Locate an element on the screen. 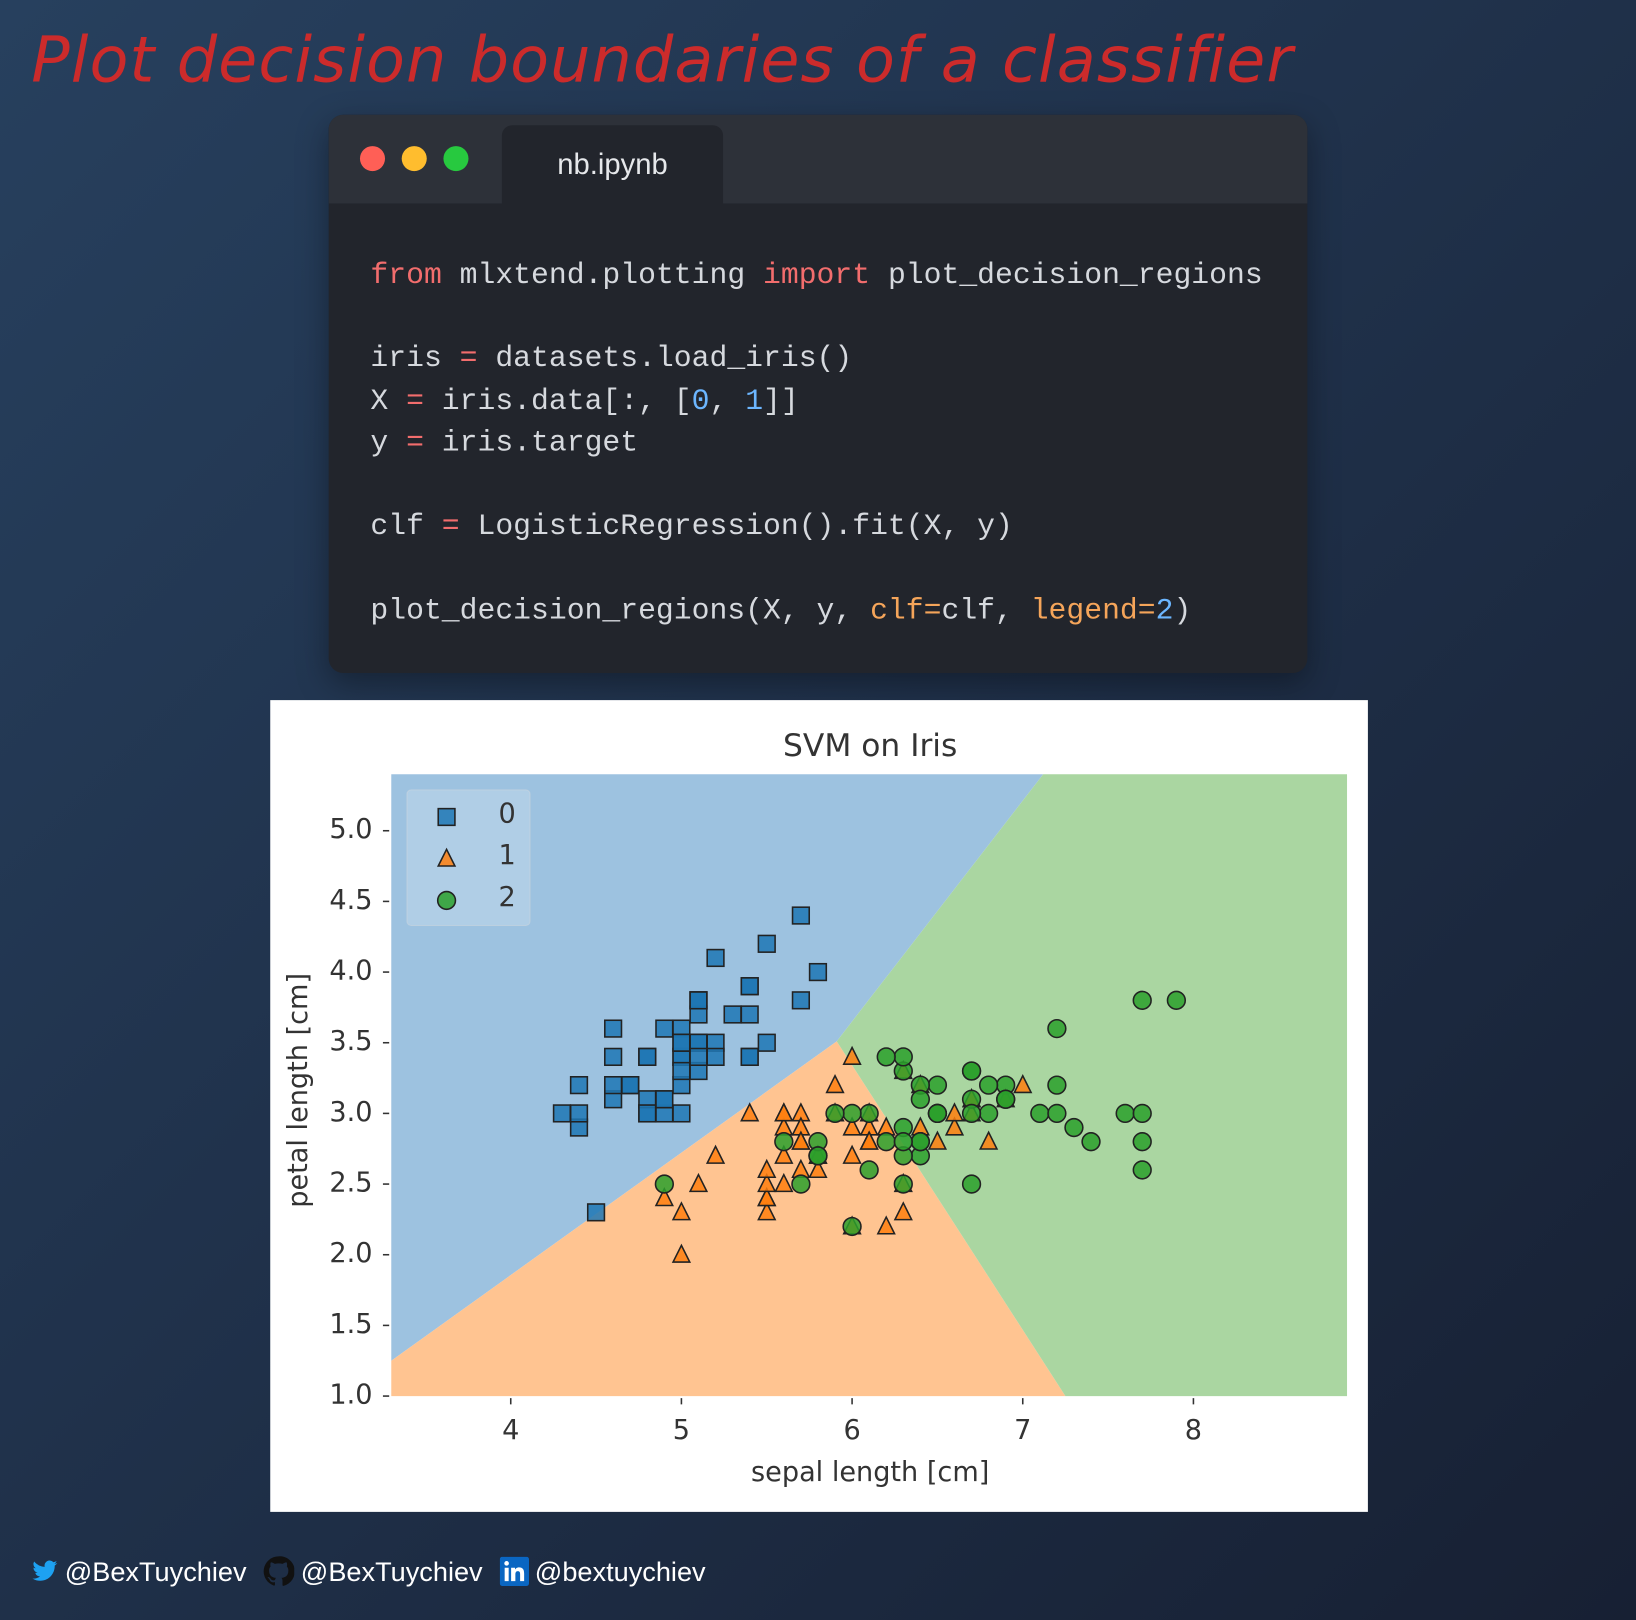 This screenshot has width=1636, height=1620. twitter-handle: @BexTuychiev is located at coordinates (155, 1571).